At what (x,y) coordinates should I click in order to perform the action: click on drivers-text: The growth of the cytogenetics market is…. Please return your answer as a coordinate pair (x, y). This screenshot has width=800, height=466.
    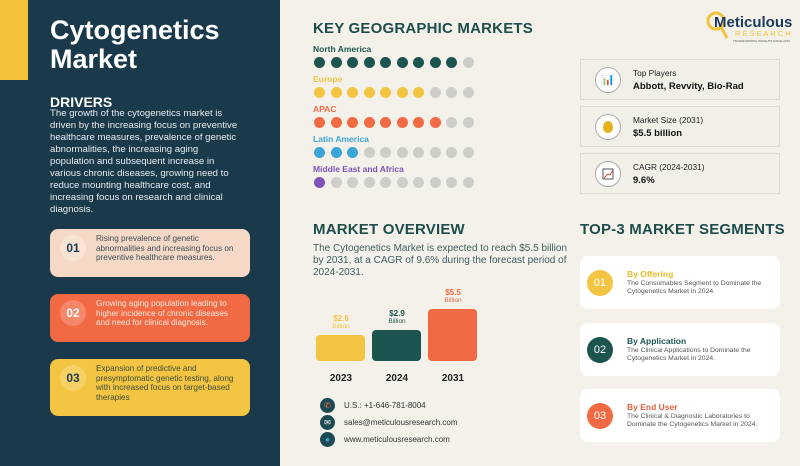
    Looking at the image, I should click on (144, 161).